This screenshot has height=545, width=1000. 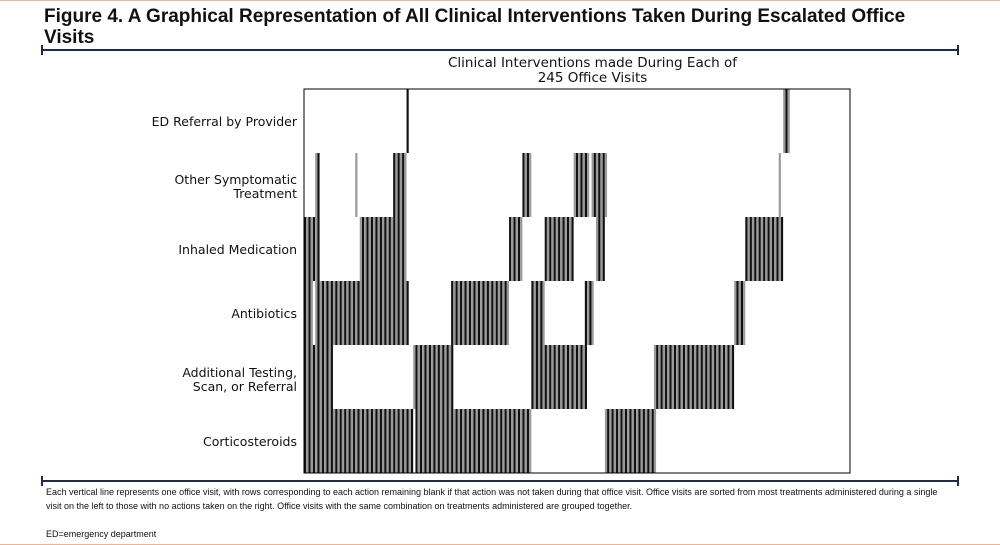 What do you see at coordinates (224, 121) in the screenshot?
I see `row-label-ed-referral: ED Referral by Provider` at bounding box center [224, 121].